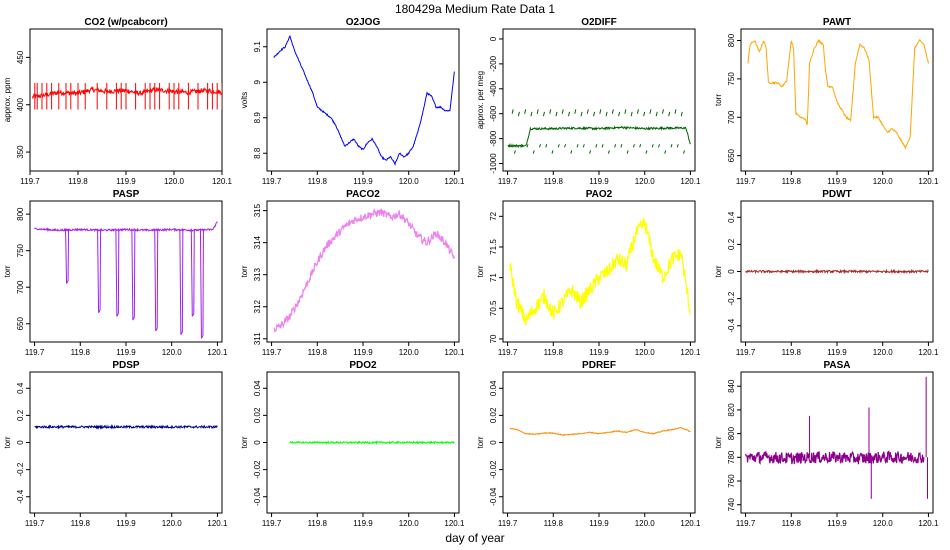 This screenshot has width=950, height=550. What do you see at coordinates (837, 22) in the screenshot?
I see `panel-title: PAWT` at bounding box center [837, 22].